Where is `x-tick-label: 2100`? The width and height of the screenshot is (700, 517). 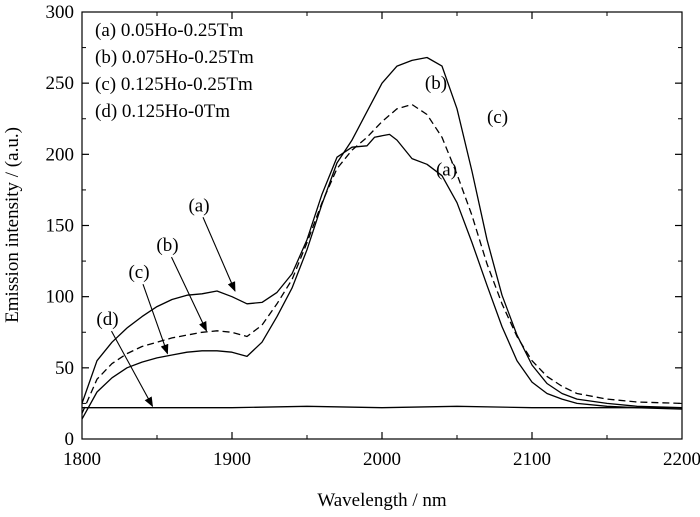
x-tick-label: 2100 is located at coordinates (532, 459).